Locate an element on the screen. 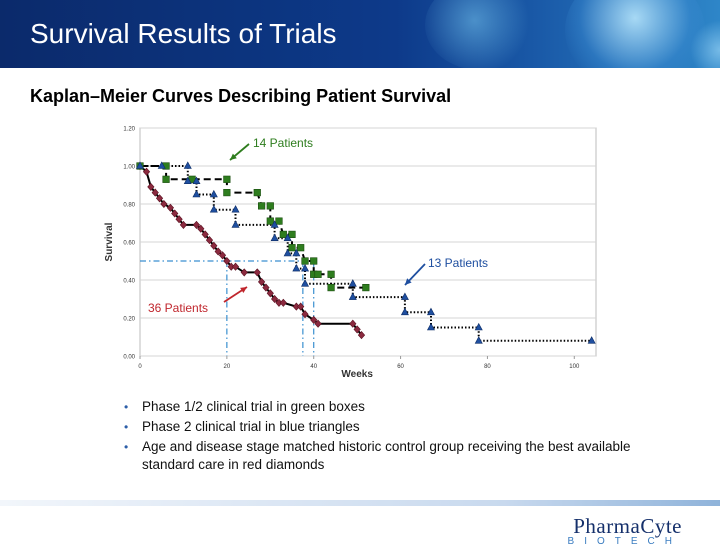 Image resolution: width=720 pixels, height=556 pixels. pharmacyte-logo: PharmaCyte BIOTECH is located at coordinates (625, 530).